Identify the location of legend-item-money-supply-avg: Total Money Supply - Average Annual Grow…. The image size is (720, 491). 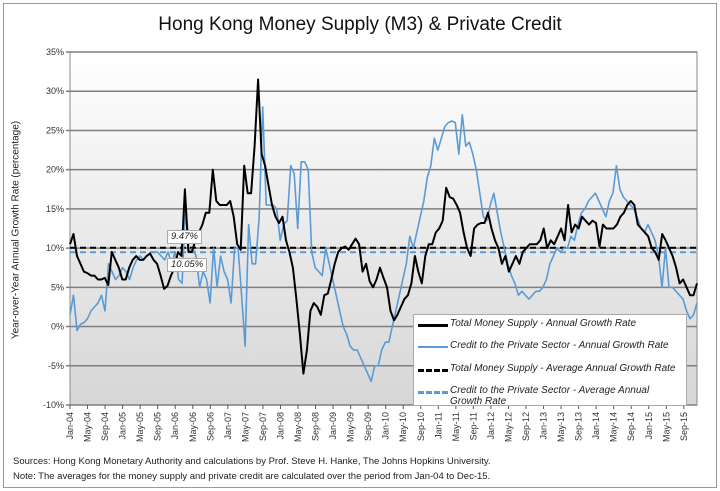
(549, 368).